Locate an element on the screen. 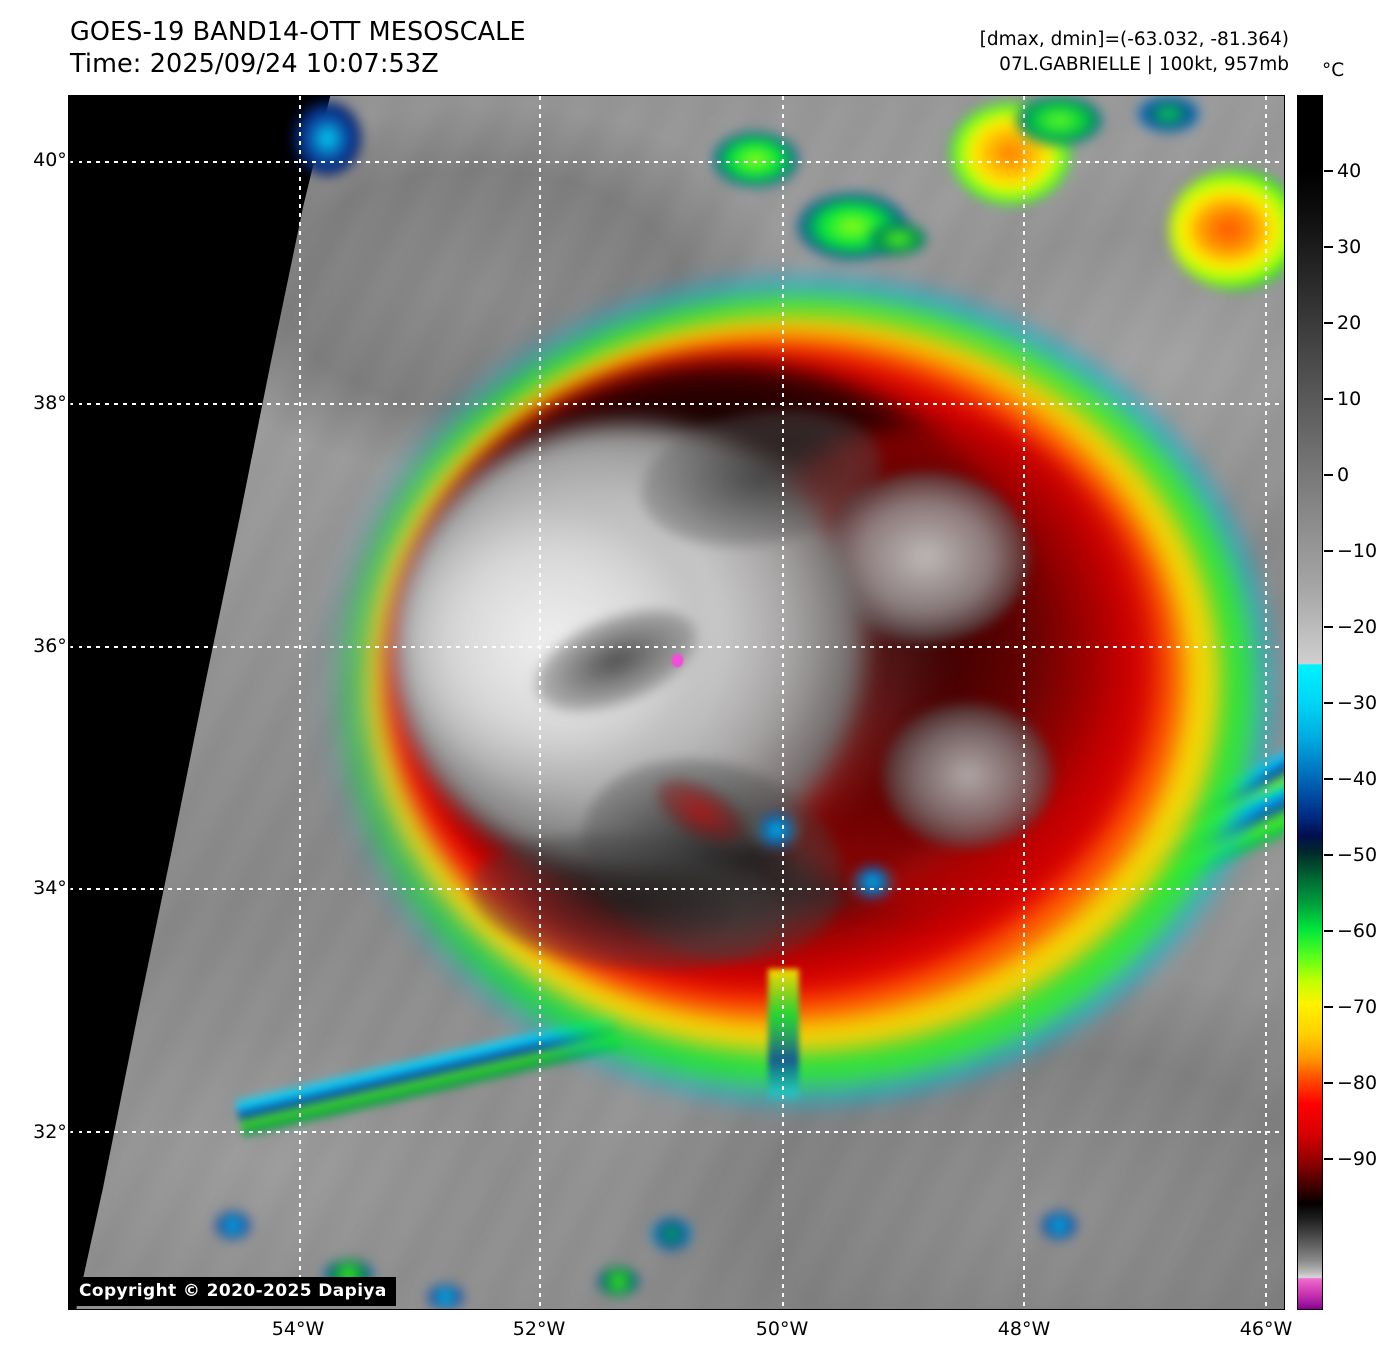  scattered-cell-s6 is located at coordinates (1059, 1225).